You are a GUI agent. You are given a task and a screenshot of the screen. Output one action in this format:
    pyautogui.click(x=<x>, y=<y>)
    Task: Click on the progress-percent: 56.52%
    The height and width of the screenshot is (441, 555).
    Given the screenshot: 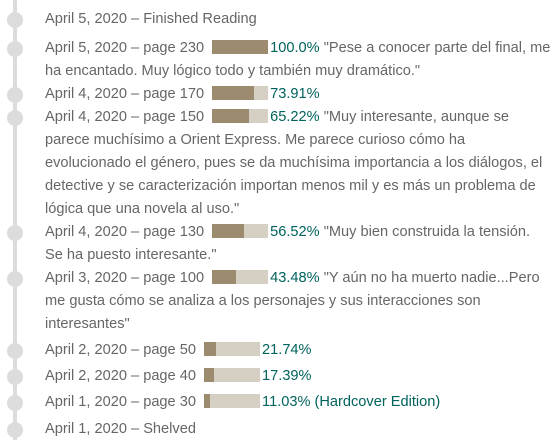 What is the action you would take?
    pyautogui.click(x=295, y=232)
    